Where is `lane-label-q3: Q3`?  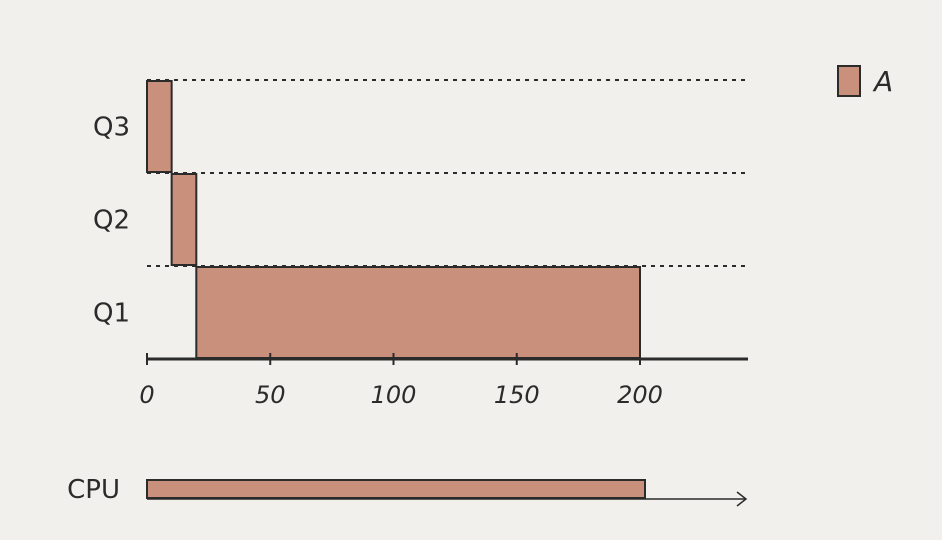
lane-label-q3: Q3 is located at coordinates (111, 128).